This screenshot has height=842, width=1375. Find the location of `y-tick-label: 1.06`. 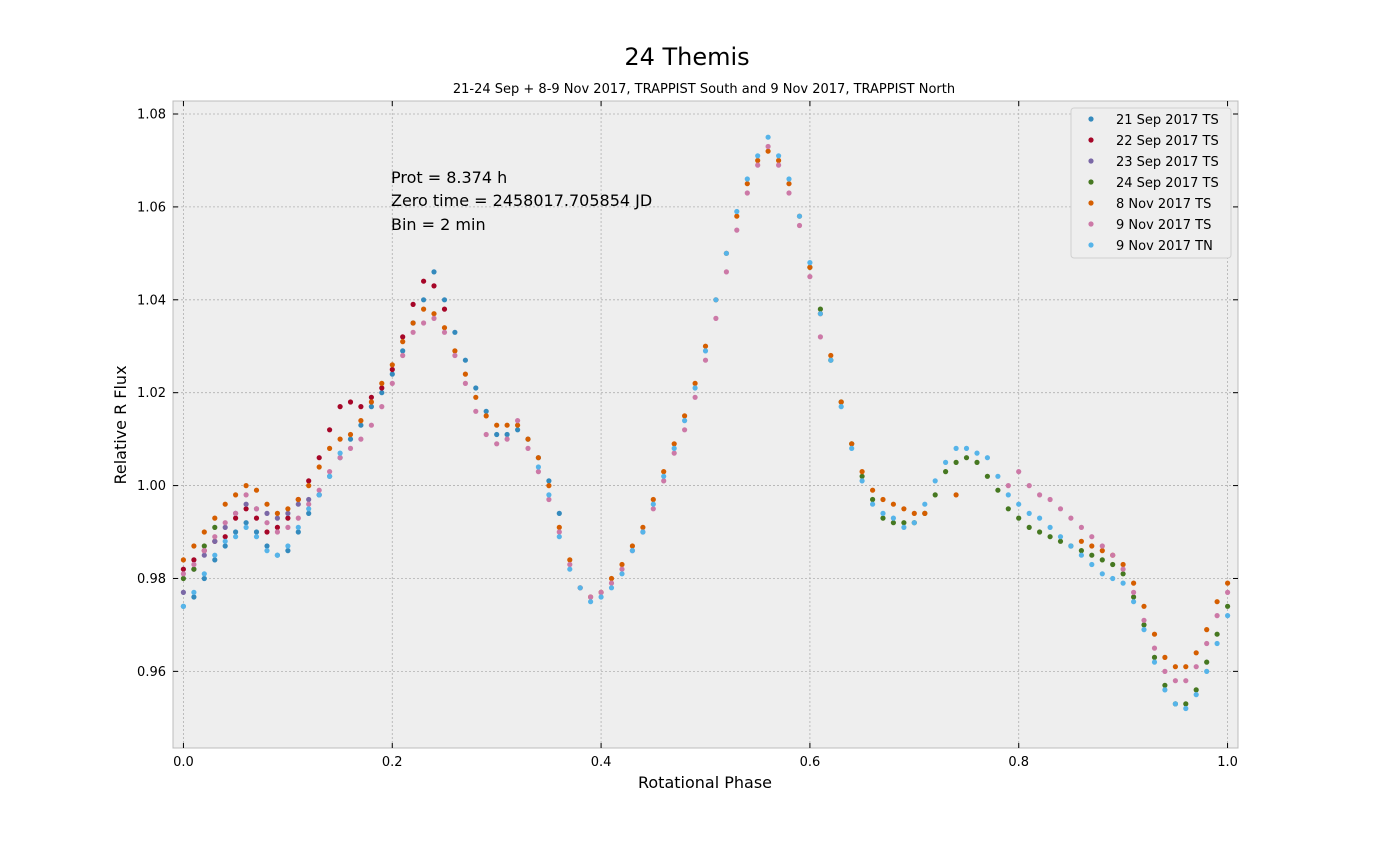

y-tick-label: 1.06 is located at coordinates (151, 207).